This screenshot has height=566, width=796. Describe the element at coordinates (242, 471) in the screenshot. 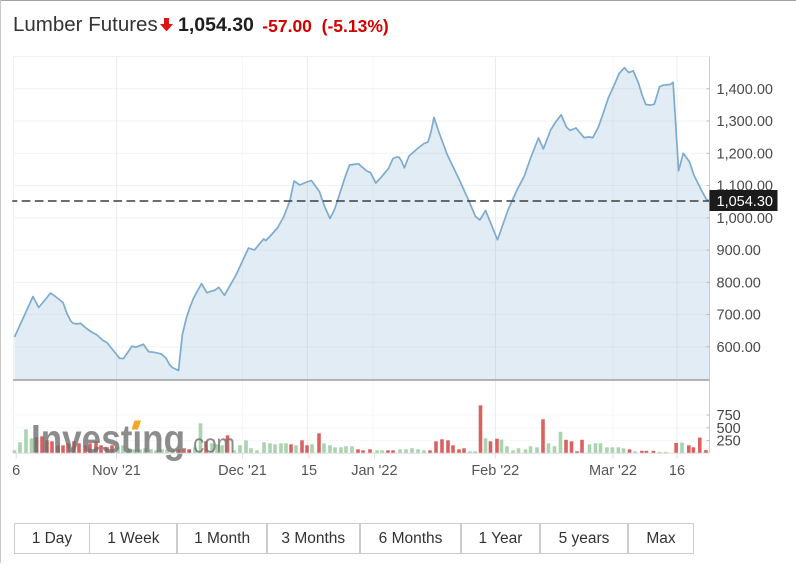

I see `svg-text: Dec '21` at that location.